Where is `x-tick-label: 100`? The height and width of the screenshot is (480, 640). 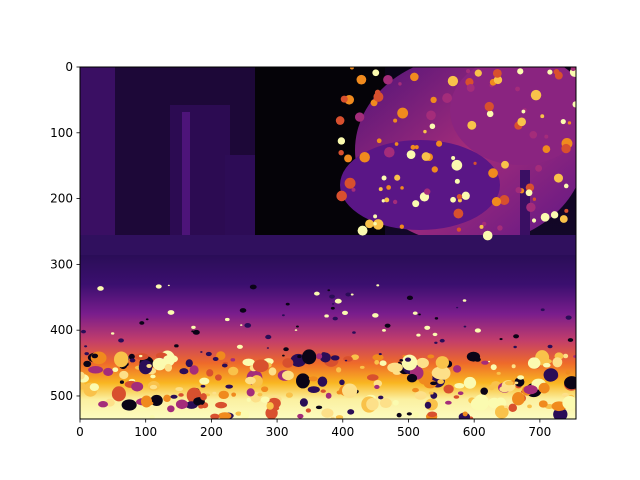
x-tick-label: 100 is located at coordinates (145, 432).